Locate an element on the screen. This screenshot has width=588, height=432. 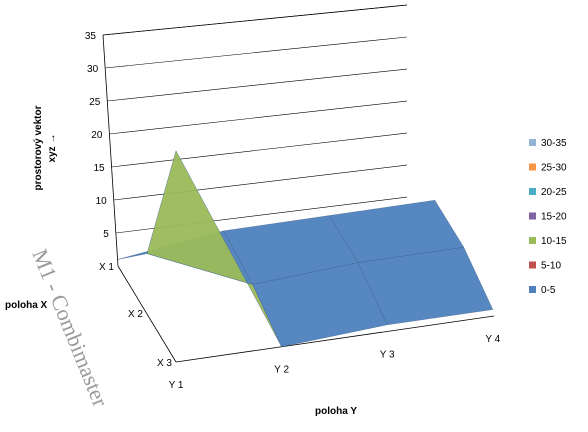
legend-label: 5-10 is located at coordinates (551, 266).